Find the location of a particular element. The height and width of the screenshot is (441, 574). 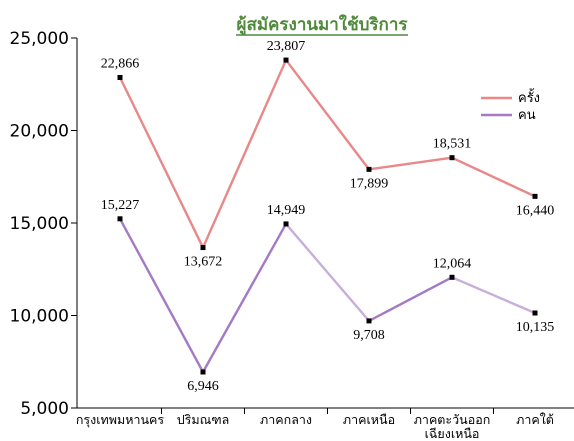

data-label: 15,227 is located at coordinates (120, 205).